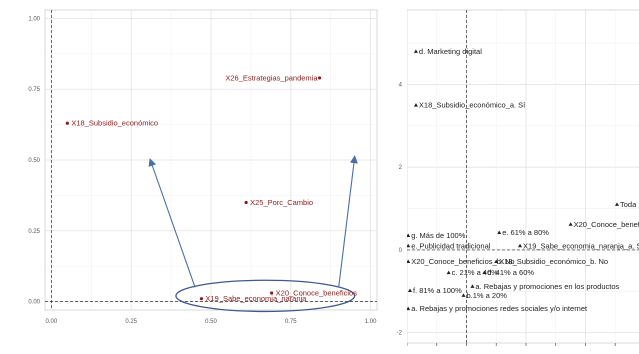 Image resolution: width=639 pixels, height=354 pixels. Describe the element at coordinates (131, 322) in the screenshot. I see `x-tick-label: 0.25` at that location.